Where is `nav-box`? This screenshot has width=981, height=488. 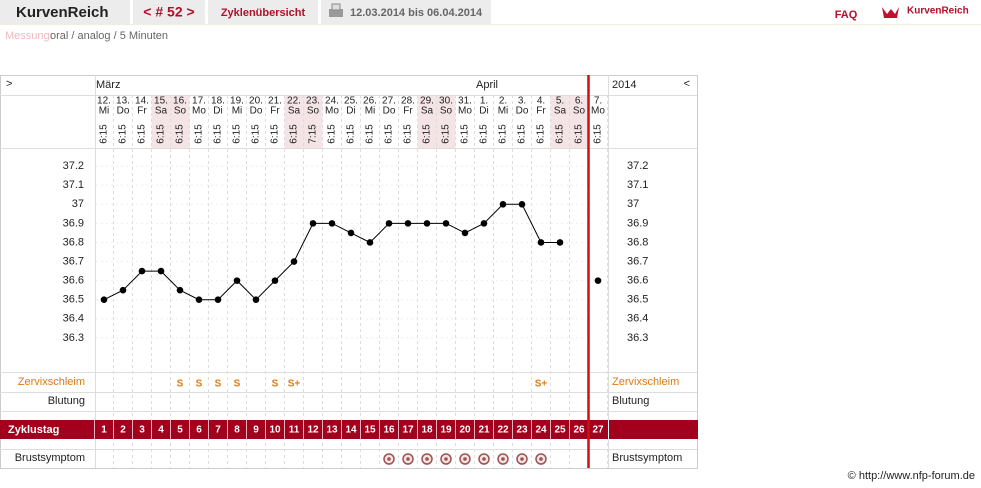
nav-box is located at coordinates (263, 12).